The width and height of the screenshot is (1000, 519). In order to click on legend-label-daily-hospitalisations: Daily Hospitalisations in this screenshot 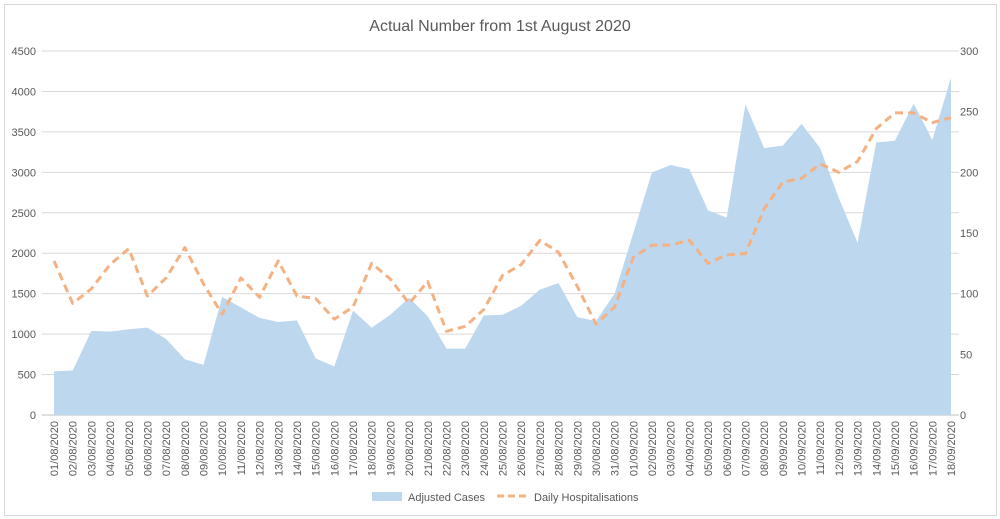, I will do `click(586, 498)`.